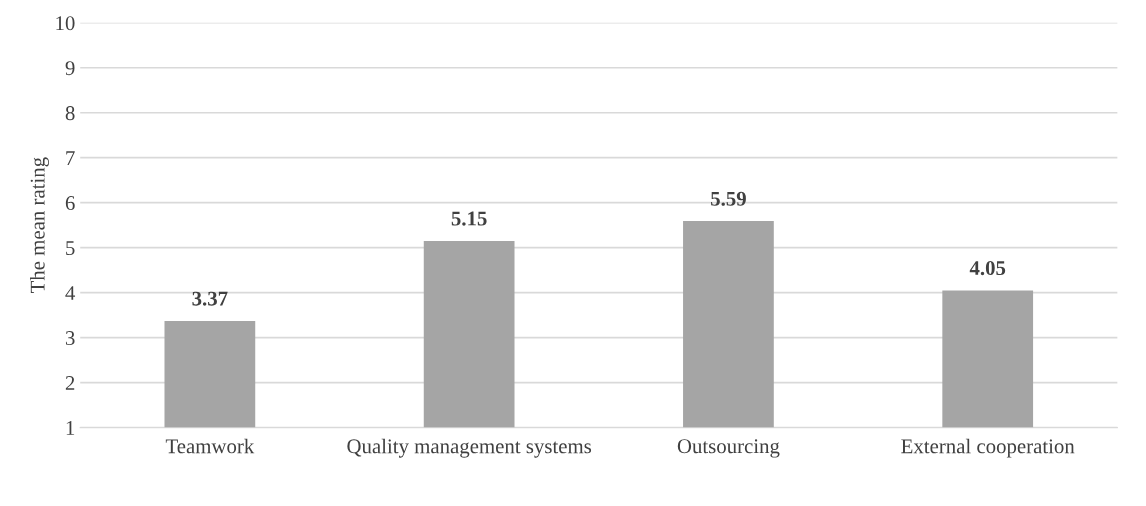  Describe the element at coordinates (469, 218) in the screenshot. I see `data-label: 5.15` at that location.